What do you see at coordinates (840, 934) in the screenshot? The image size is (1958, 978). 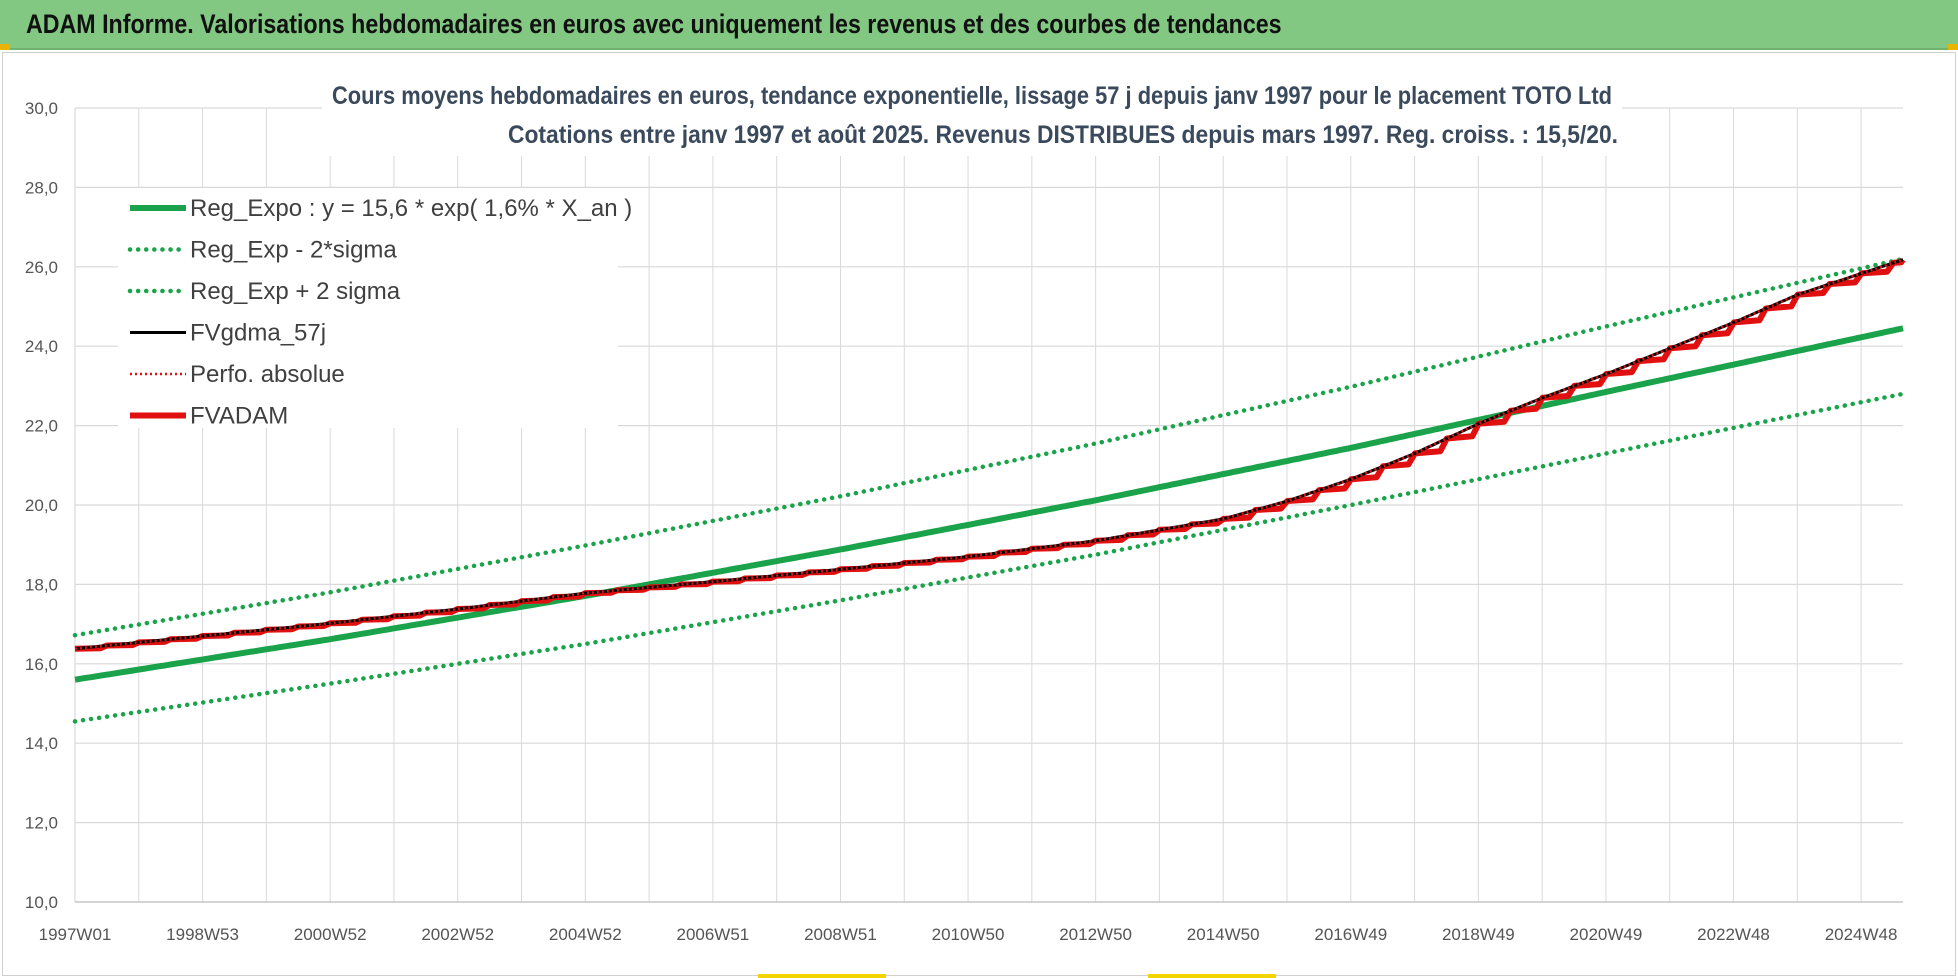 I see `x-tick-label: 2008W51` at bounding box center [840, 934].